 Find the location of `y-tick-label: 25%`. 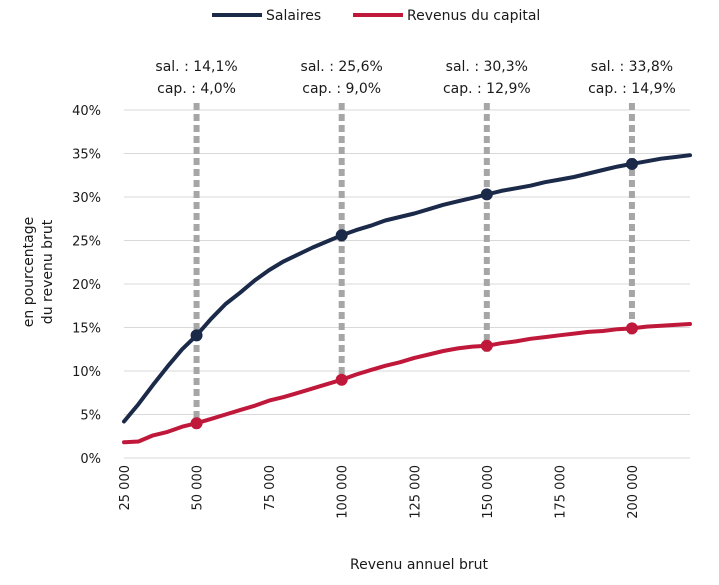

y-tick-label: 25% is located at coordinates (86, 242).